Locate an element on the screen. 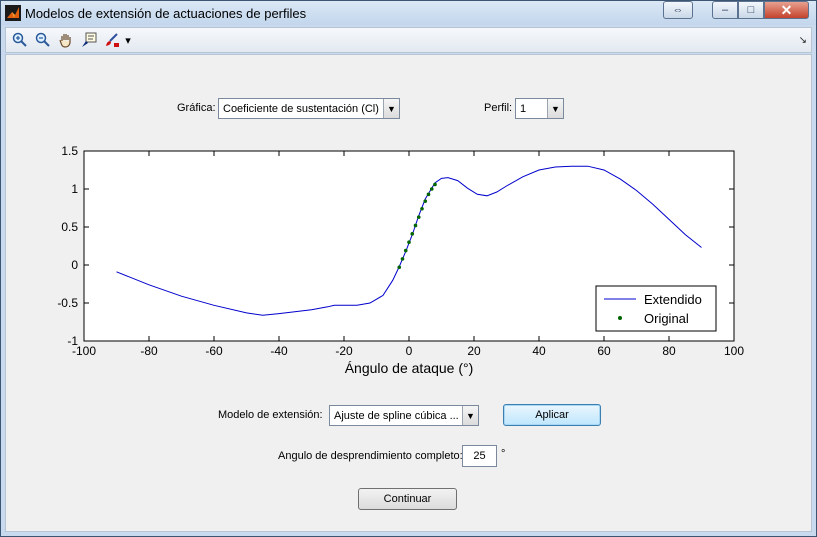  x-axis-label: Ángulo de ataque (°) is located at coordinates (409, 368).